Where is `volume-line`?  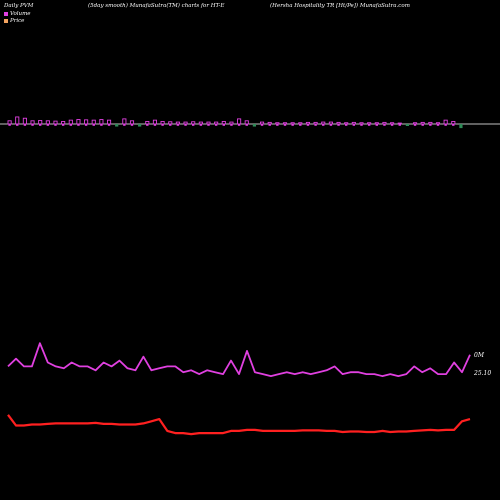 volume-line is located at coordinates (239, 360).